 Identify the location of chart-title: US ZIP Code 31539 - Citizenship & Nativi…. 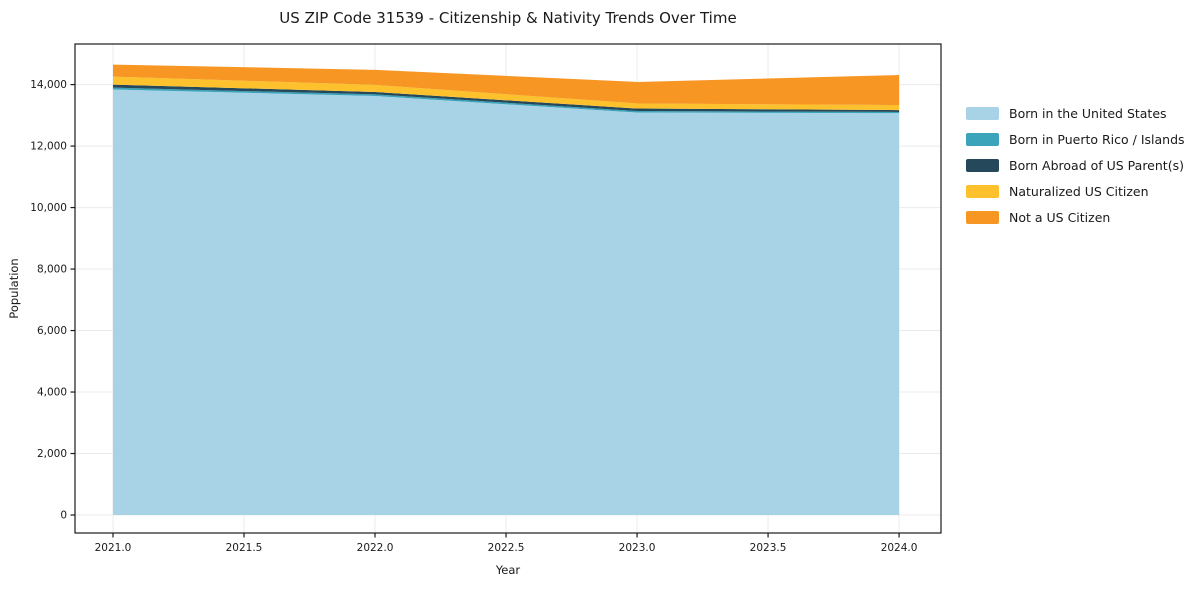
(508, 18).